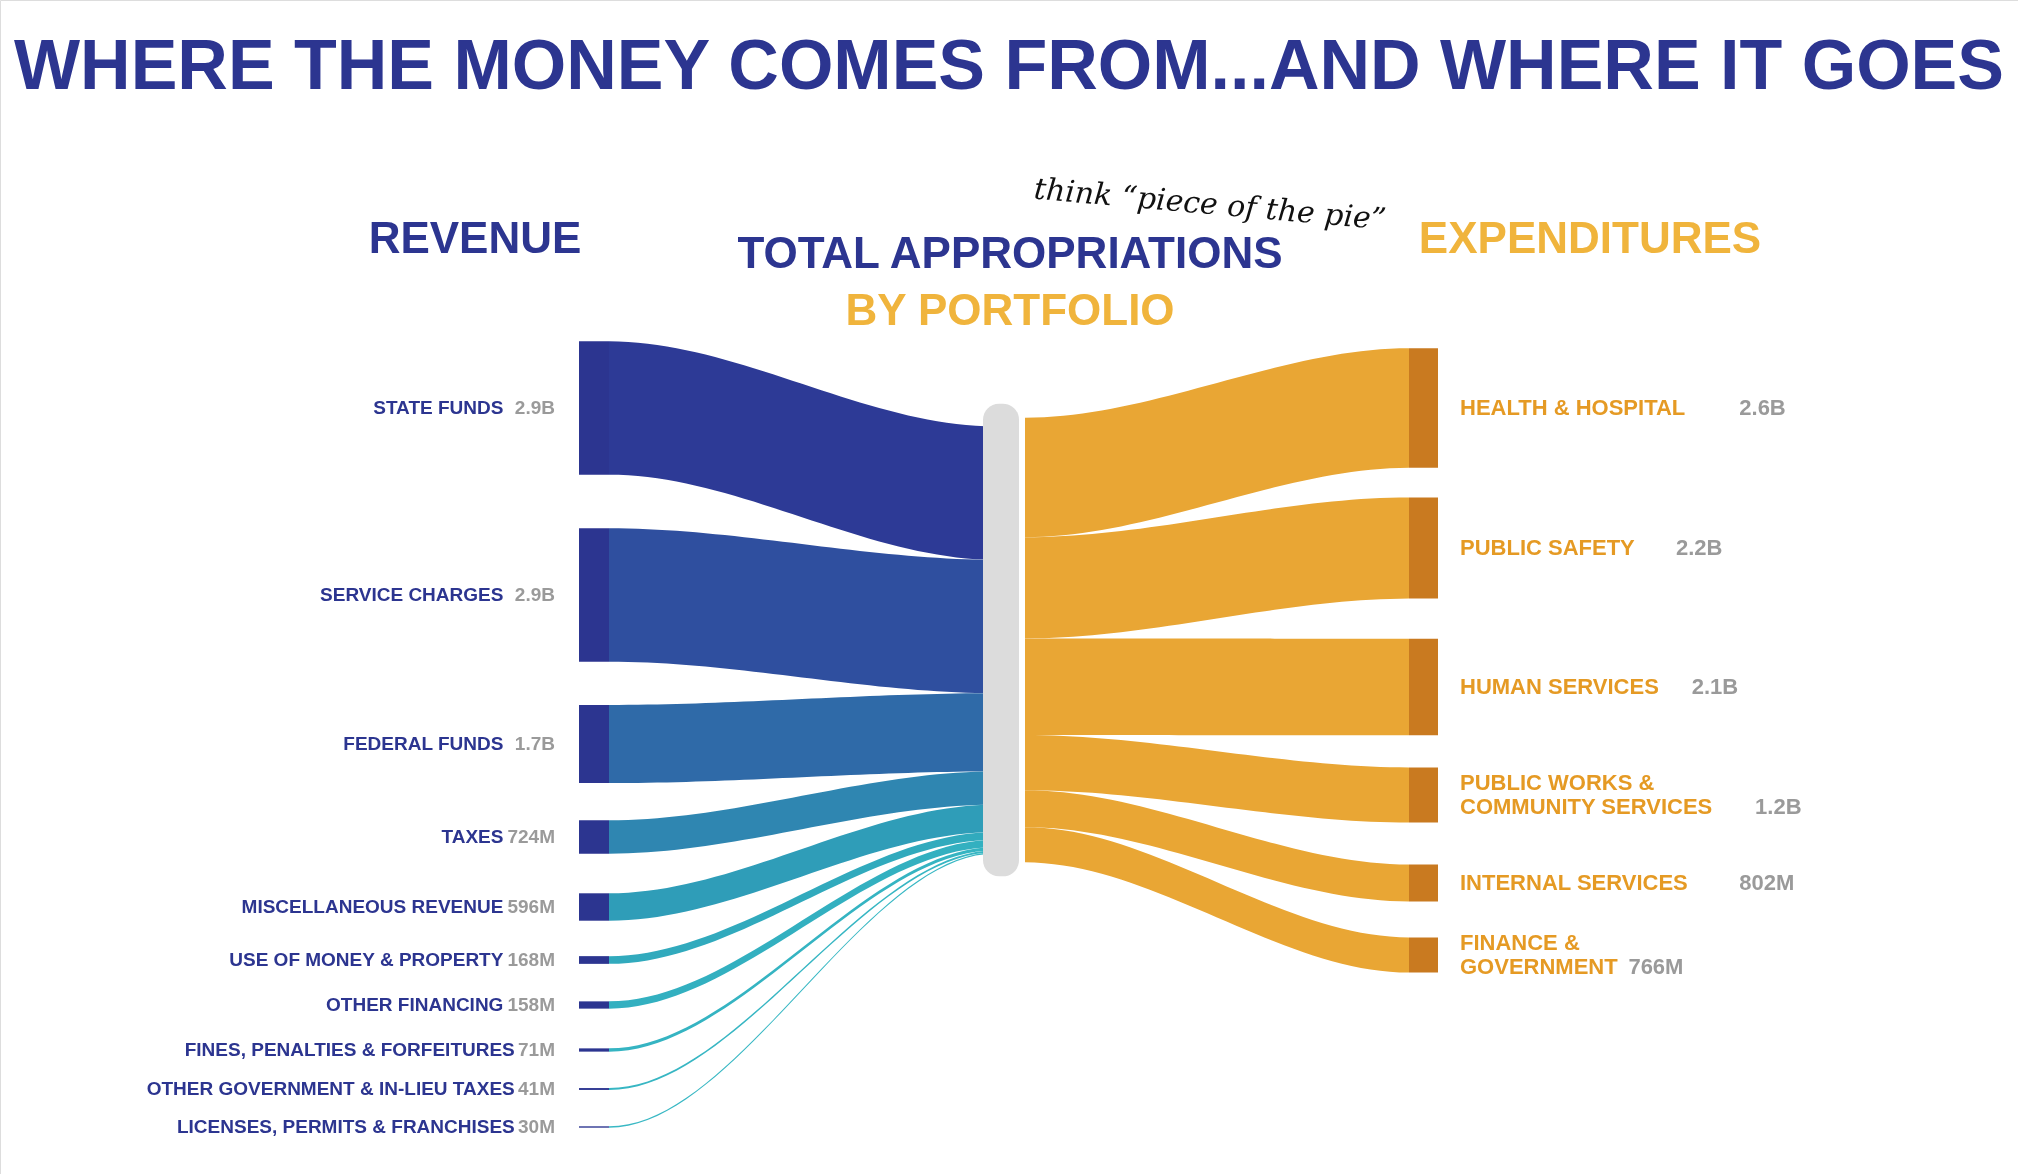 The image size is (2018, 1174). Describe the element at coordinates (1699, 547) in the screenshot. I see `data-label: 2.2B` at that location.